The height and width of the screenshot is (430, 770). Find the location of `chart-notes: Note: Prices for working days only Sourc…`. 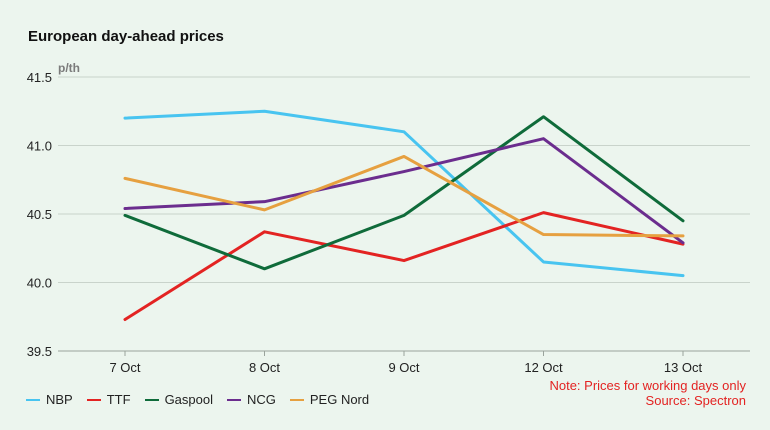

chart-notes: Note: Prices for working days only Sourc… is located at coordinates (647, 393).